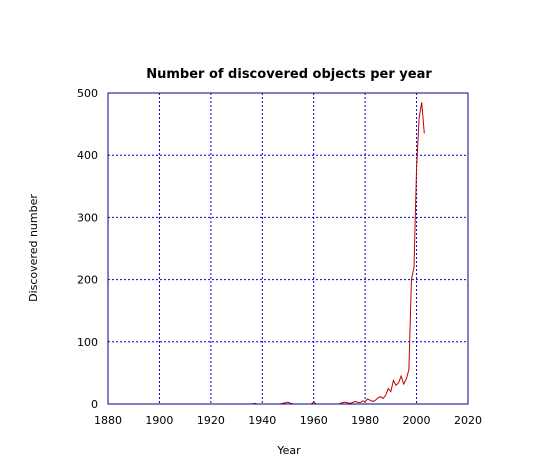  What do you see at coordinates (87, 93) in the screenshot?
I see `y-tick-label: 500` at bounding box center [87, 93].